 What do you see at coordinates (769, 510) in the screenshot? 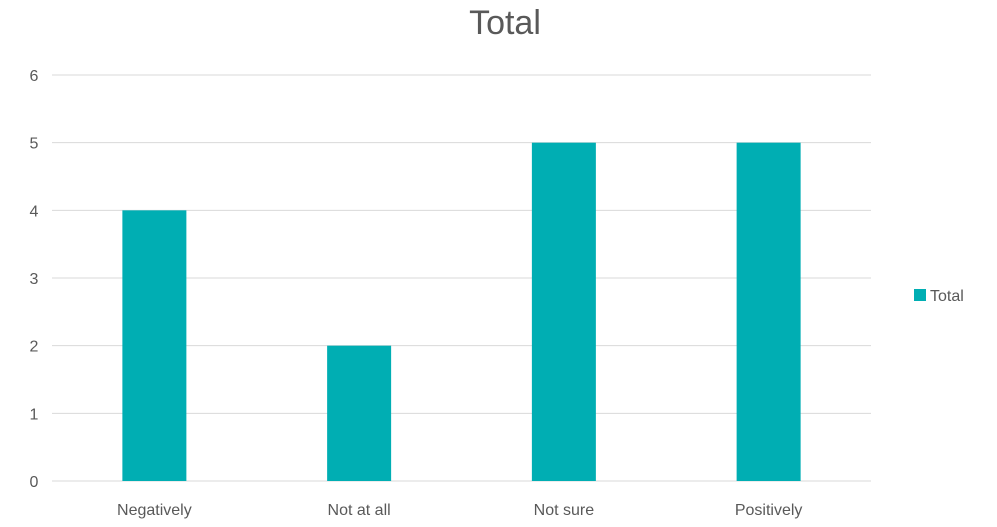
I see `x-tick-label: Positively` at bounding box center [769, 510].